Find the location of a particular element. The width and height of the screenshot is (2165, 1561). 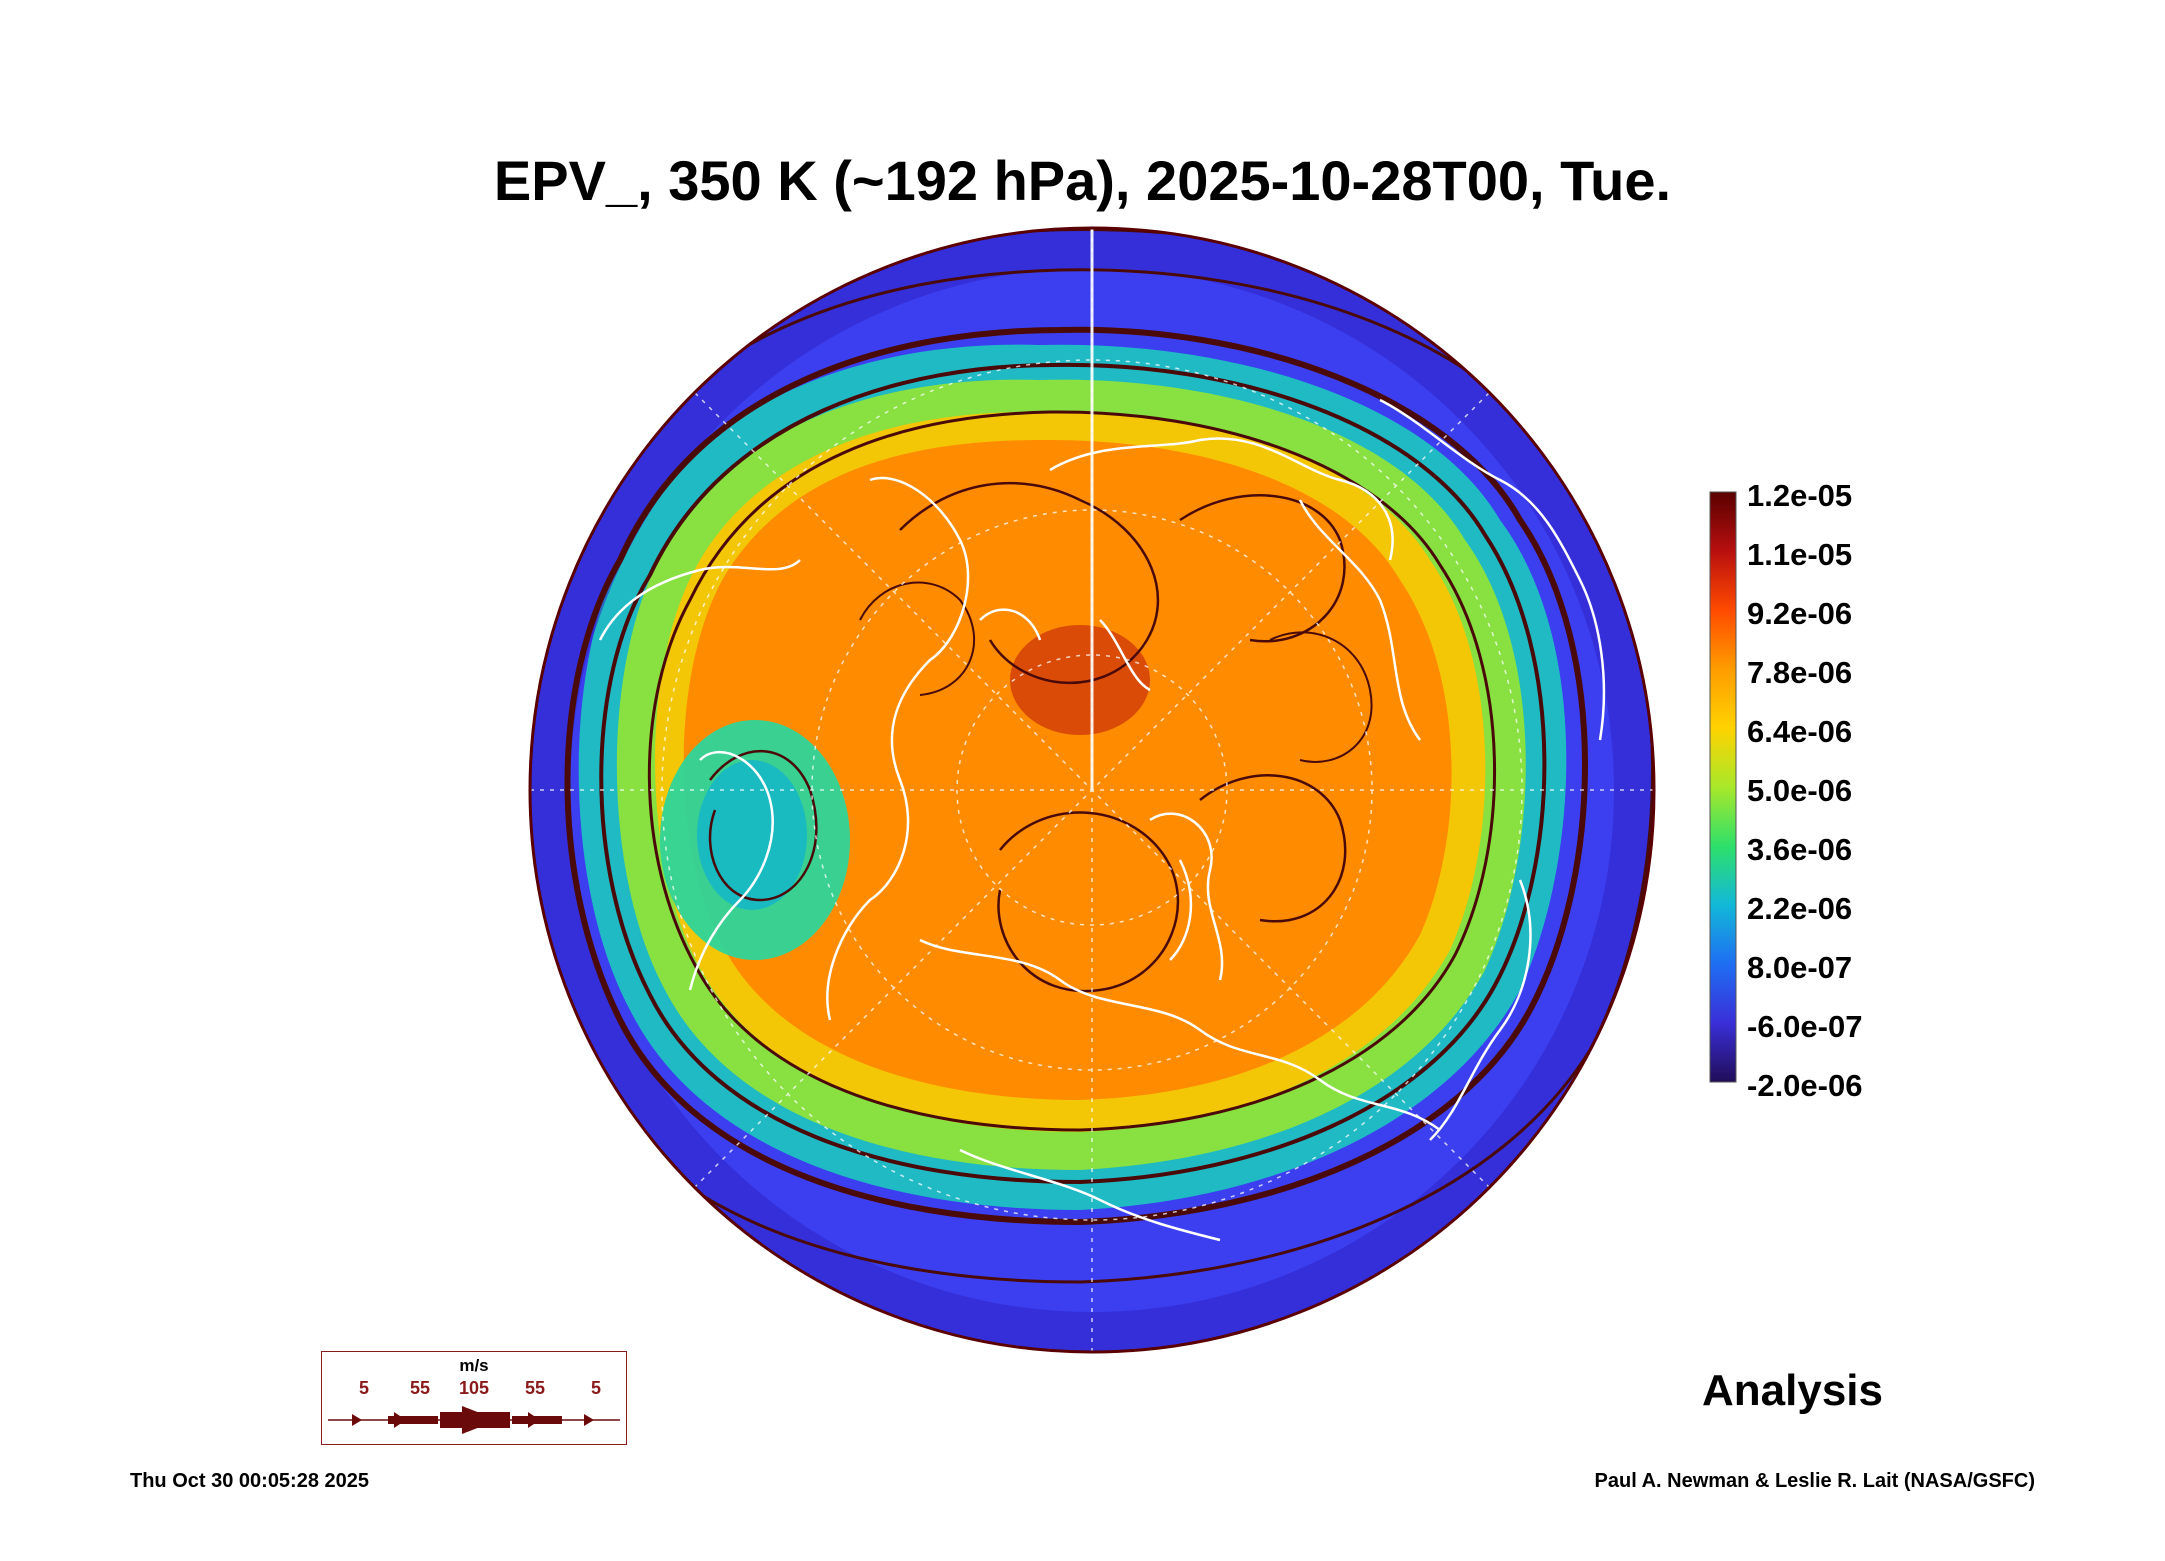

colorbar-tick-label: 2.2e-06 is located at coordinates (1800, 908).